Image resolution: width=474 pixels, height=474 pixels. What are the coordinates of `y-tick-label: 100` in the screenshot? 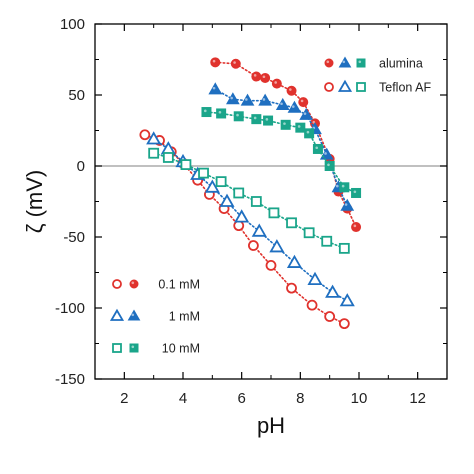 It's located at (72, 24).